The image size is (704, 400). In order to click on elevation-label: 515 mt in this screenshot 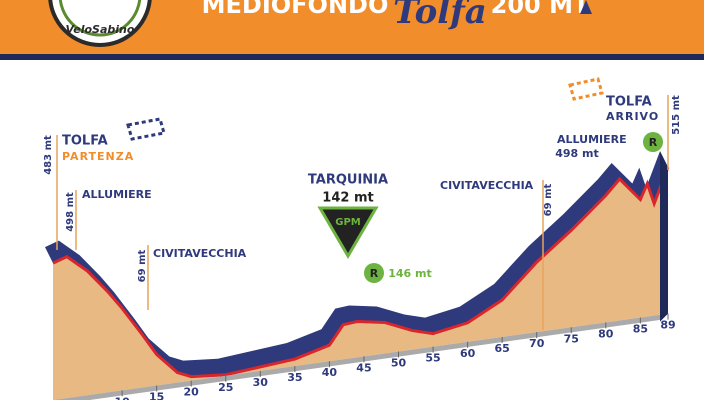, I will do `click(676, 115)`.